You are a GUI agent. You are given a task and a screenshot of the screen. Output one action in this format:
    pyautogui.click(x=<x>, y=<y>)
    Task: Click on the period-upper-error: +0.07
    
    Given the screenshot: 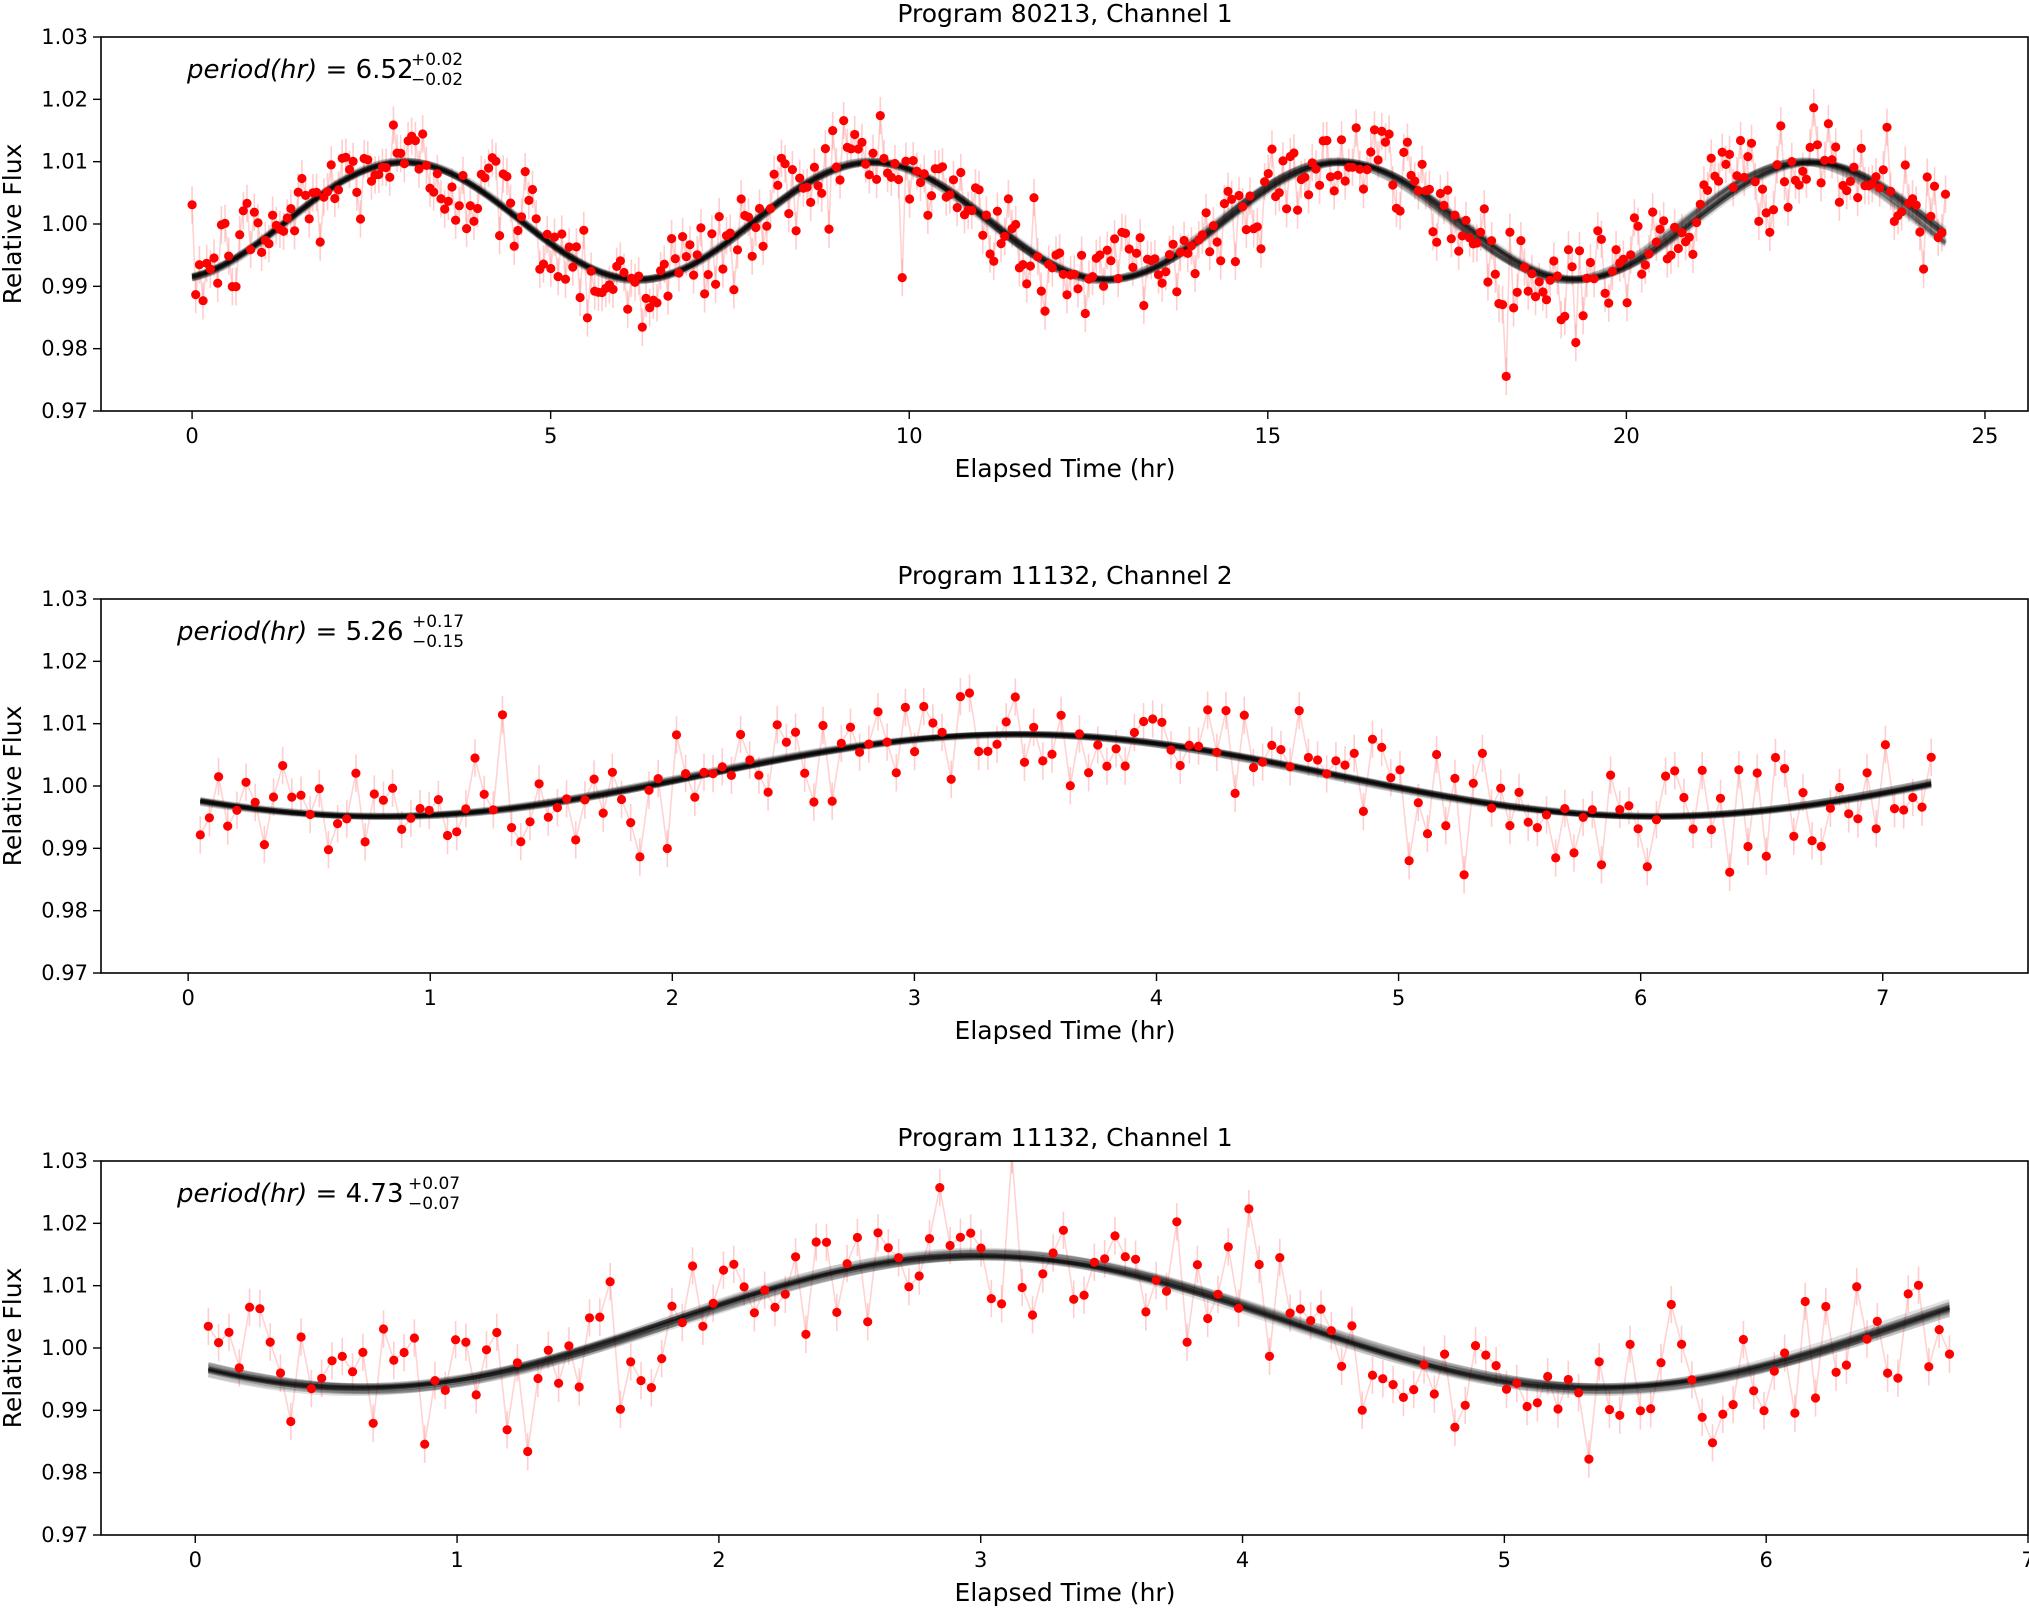 What is the action you would take?
    pyautogui.click(x=434, y=1184)
    